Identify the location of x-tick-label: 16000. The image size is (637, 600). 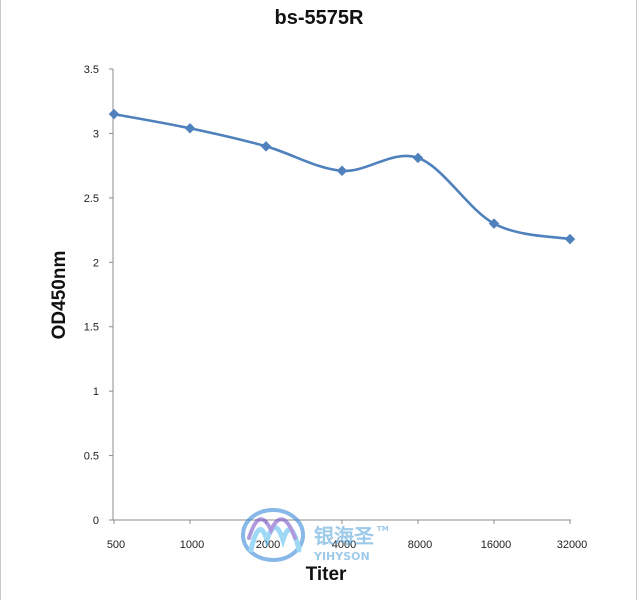
(496, 545).